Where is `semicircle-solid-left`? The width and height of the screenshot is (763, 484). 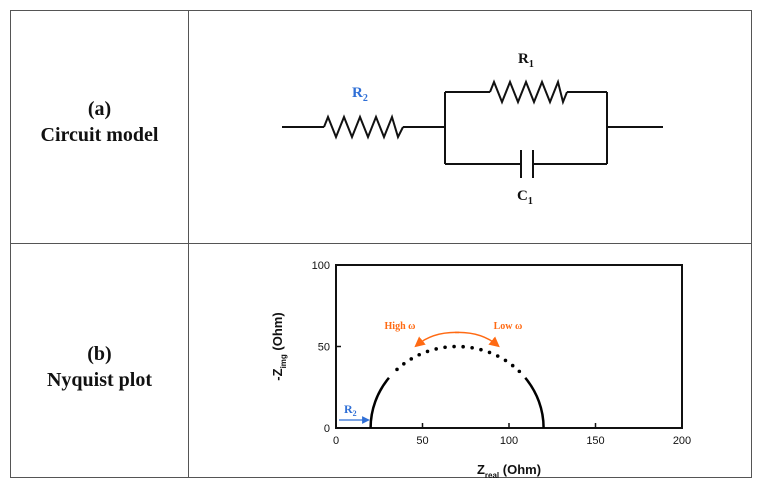
semicircle-solid-left is located at coordinates (379, 403).